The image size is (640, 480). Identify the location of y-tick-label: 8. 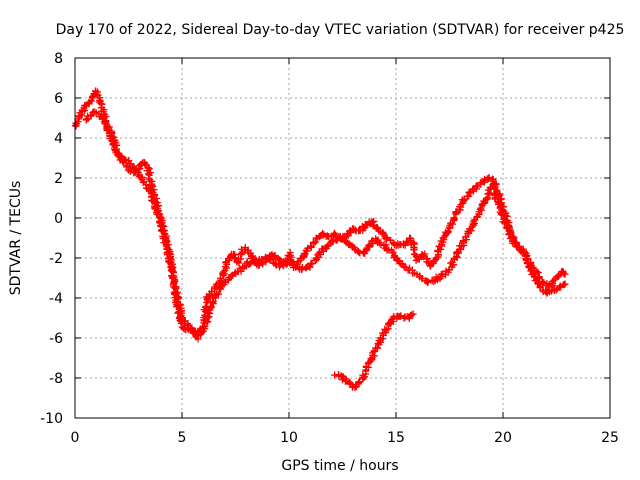
(58, 59).